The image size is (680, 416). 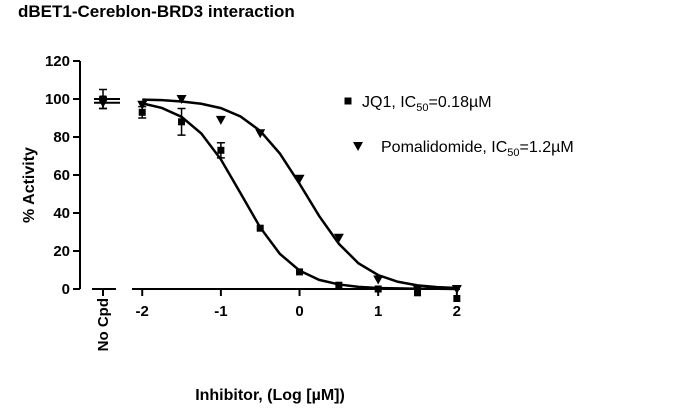 What do you see at coordinates (29, 185) in the screenshot?
I see `y-axis-label: % Activity` at bounding box center [29, 185].